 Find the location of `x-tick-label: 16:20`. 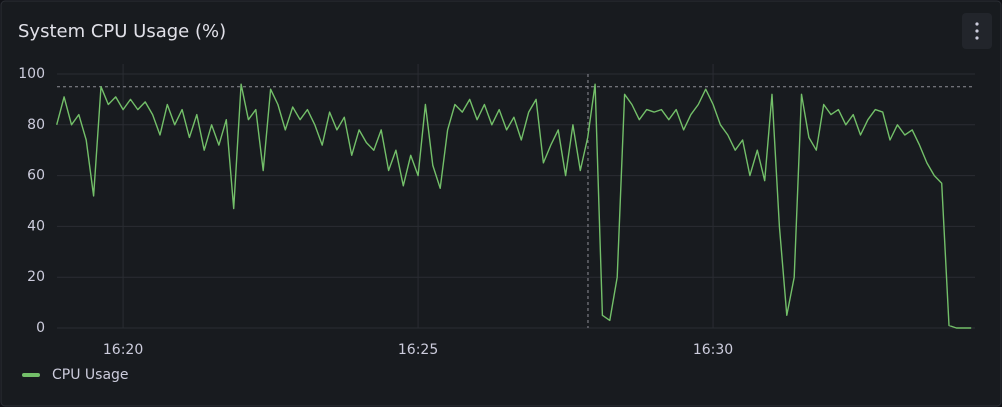

x-tick-label: 16:20 is located at coordinates (123, 350).